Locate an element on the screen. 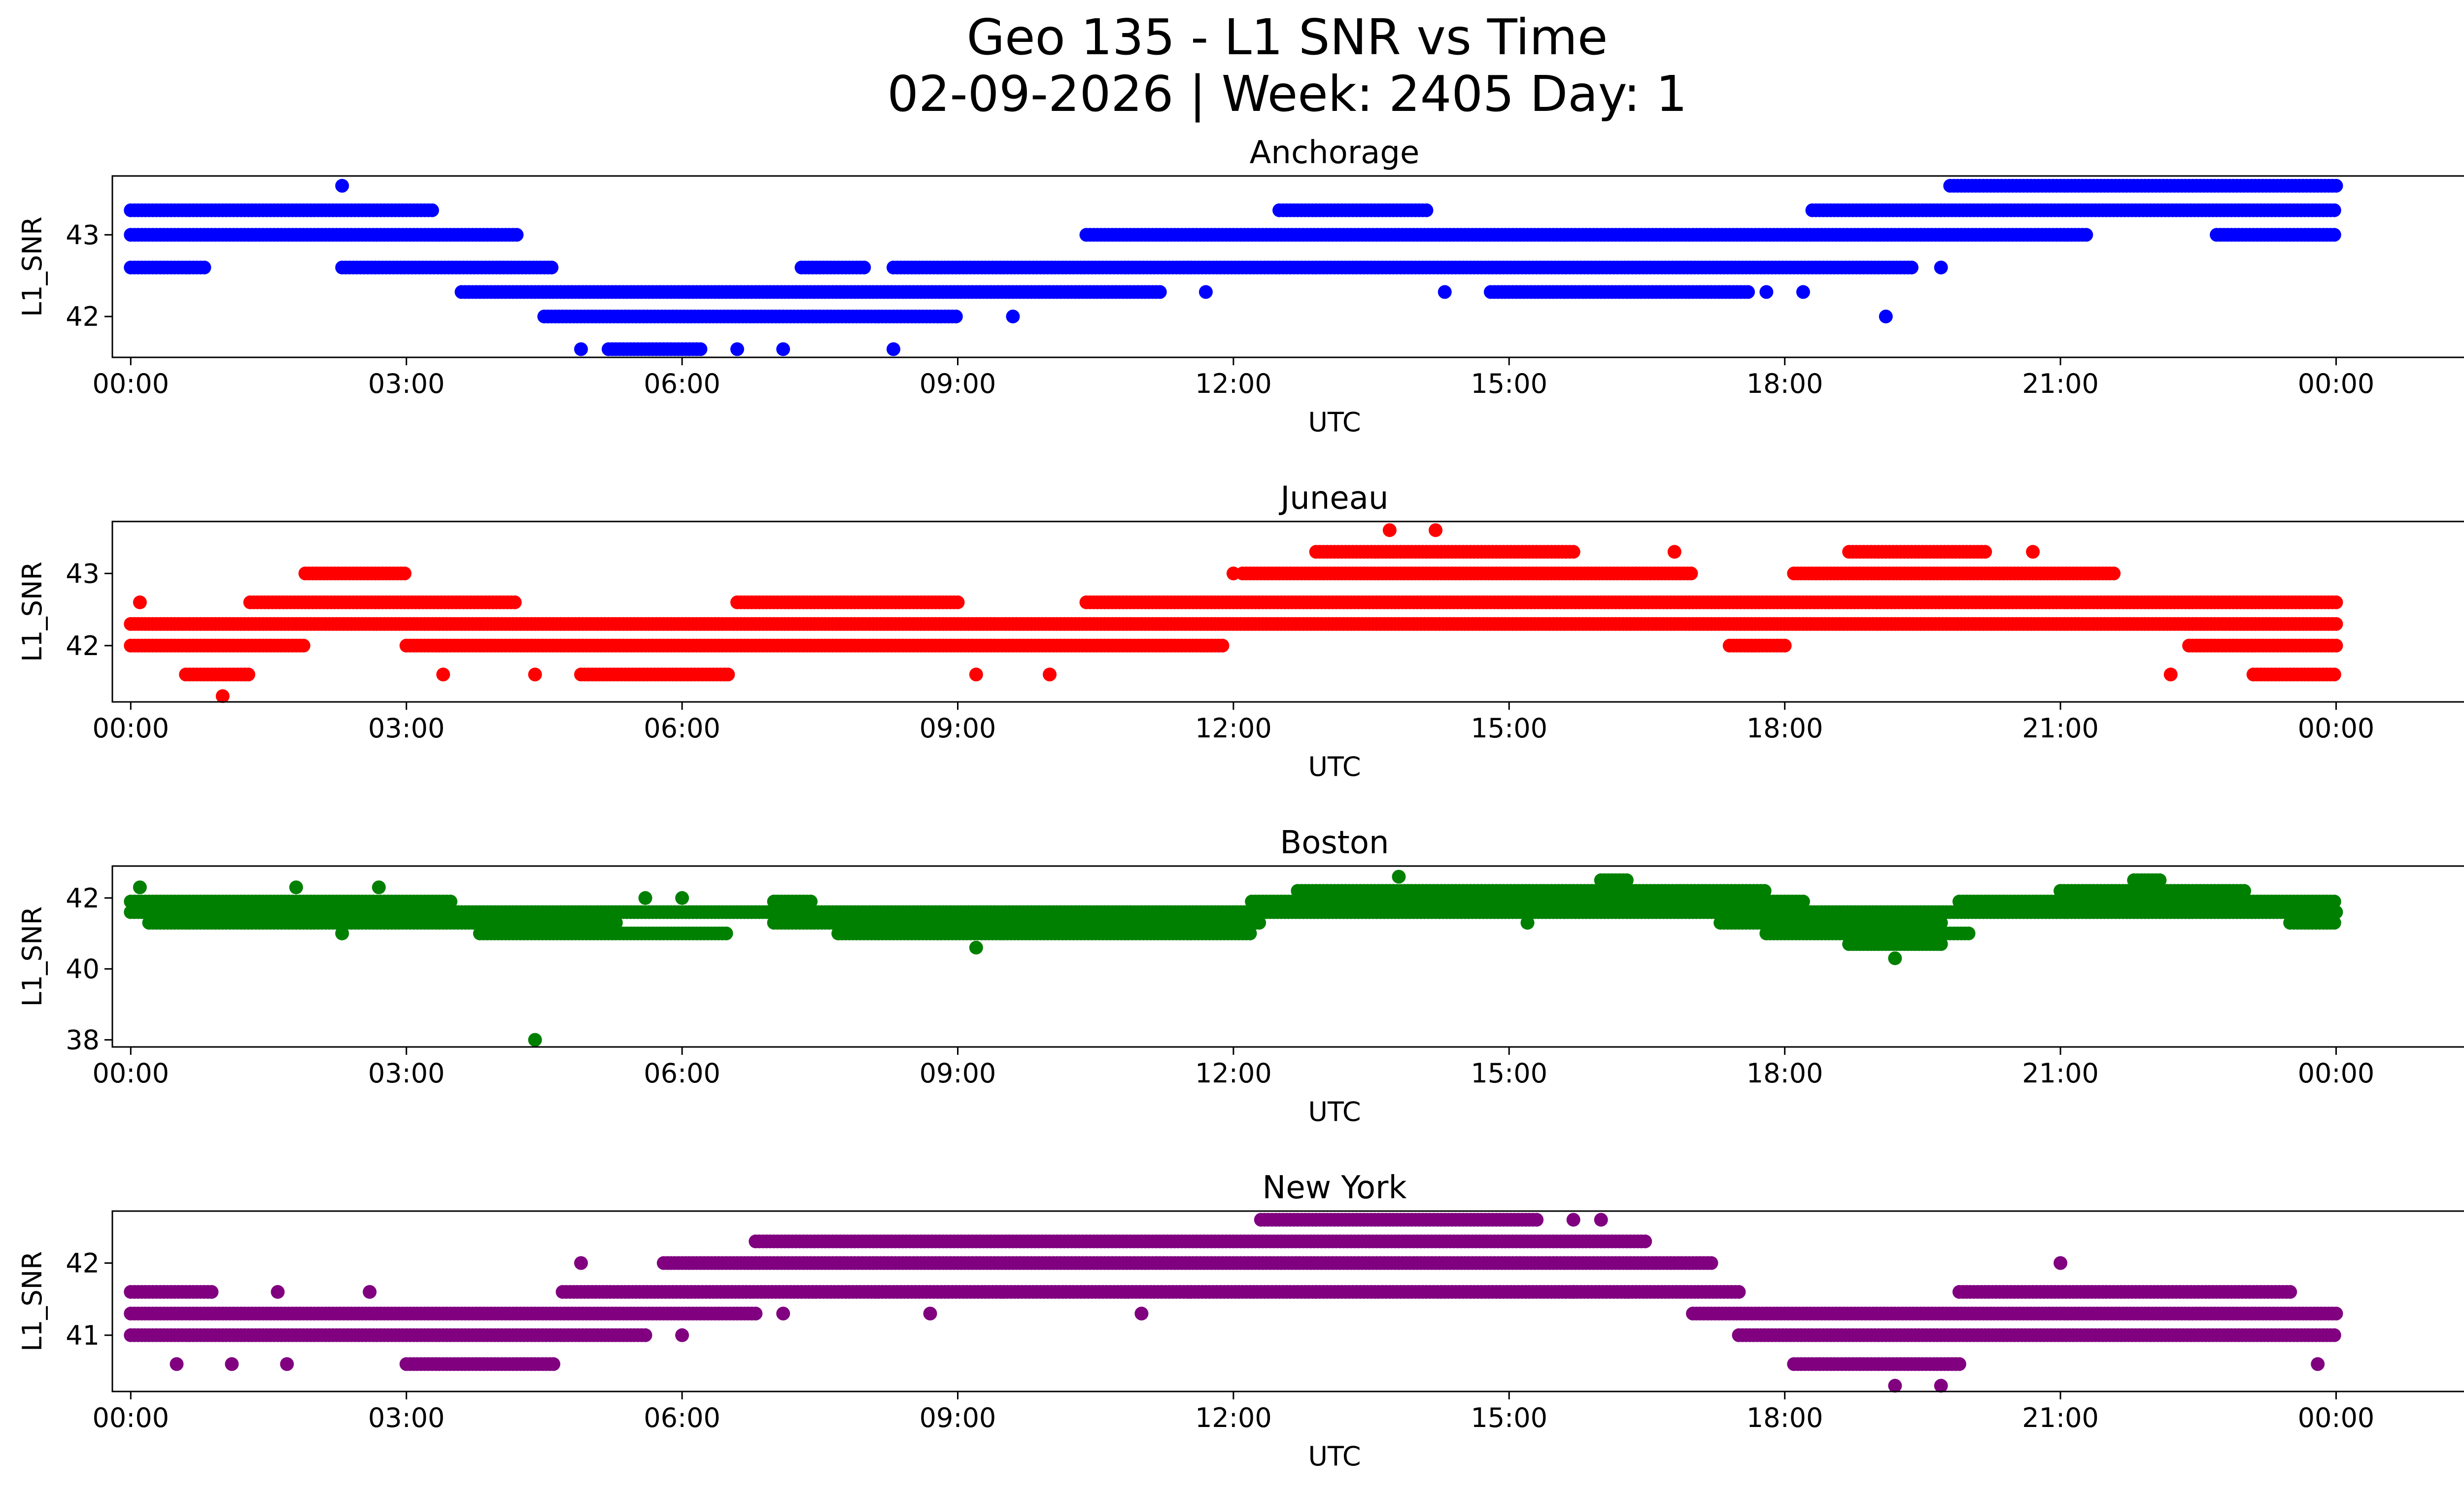 The image size is (2464, 1495). juneau-y-axis-label: L1_SNR is located at coordinates (32, 611).